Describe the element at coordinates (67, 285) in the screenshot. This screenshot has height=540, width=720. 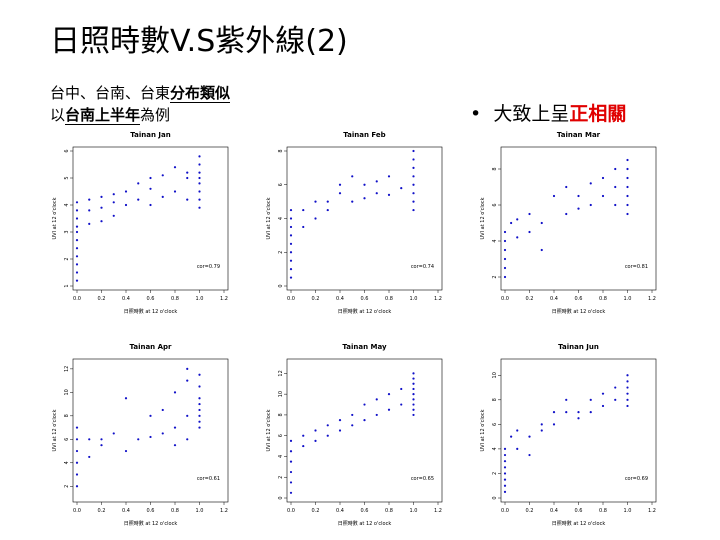
I see `y-tick-label: 1` at that location.